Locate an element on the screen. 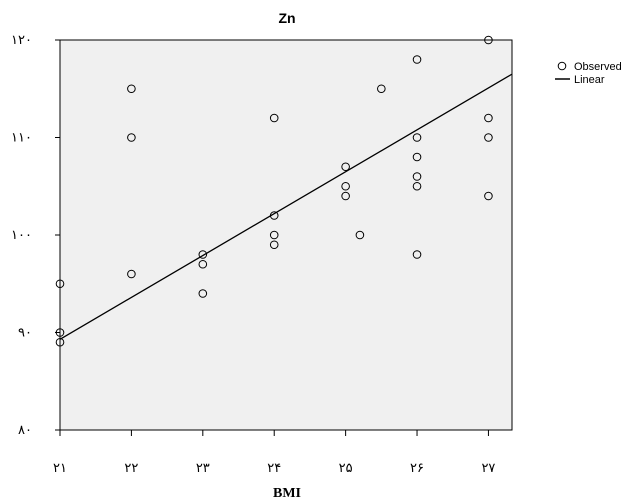 The image size is (622, 504). x-tick-label-1: ۲۲ is located at coordinates (131, 468).